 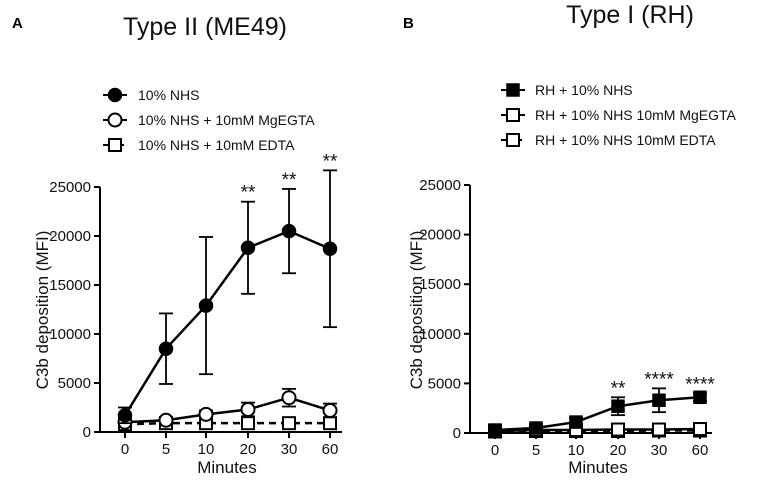 I want to click on legend-label: RH + 10% NHS 10mM MgEGTA, so click(x=636, y=115).